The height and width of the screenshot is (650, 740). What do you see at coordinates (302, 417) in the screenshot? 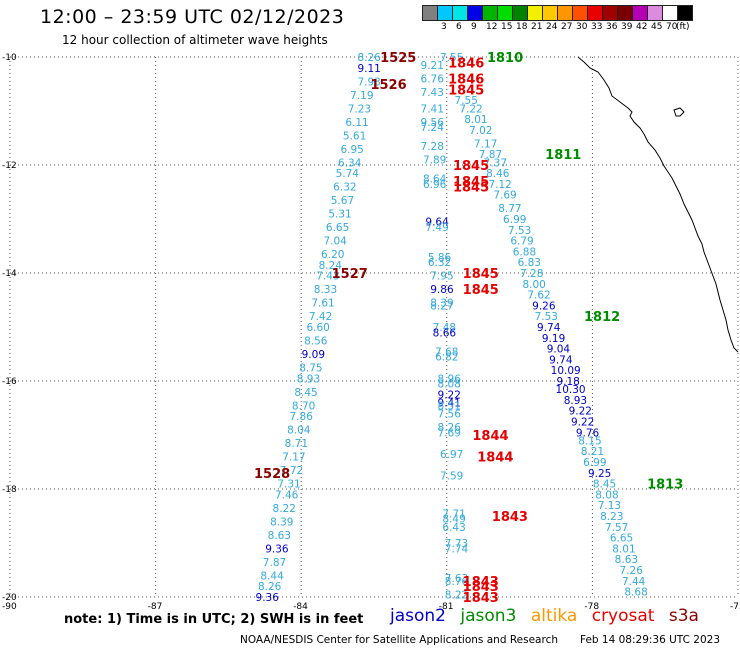
I see `wave-height-value: 7.86` at bounding box center [302, 417].